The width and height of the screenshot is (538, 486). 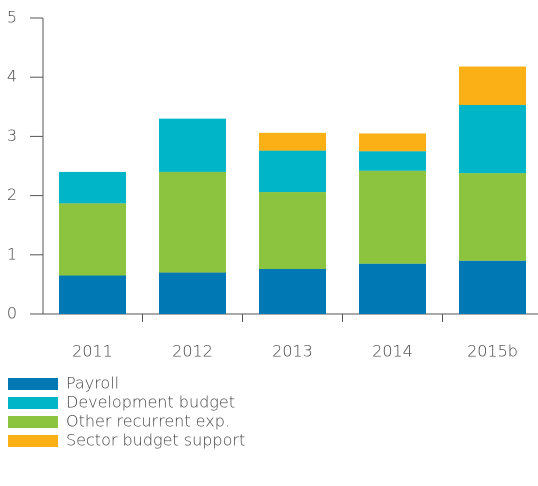 I want to click on y-tick-label: 1, so click(x=12, y=253).